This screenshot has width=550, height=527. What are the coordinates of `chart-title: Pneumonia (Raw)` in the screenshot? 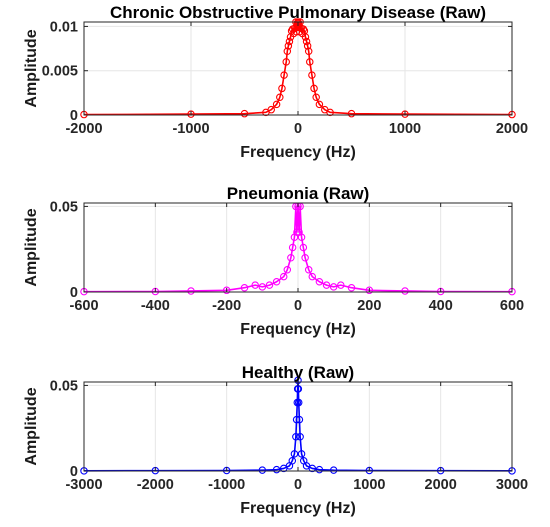 It's located at (298, 193).